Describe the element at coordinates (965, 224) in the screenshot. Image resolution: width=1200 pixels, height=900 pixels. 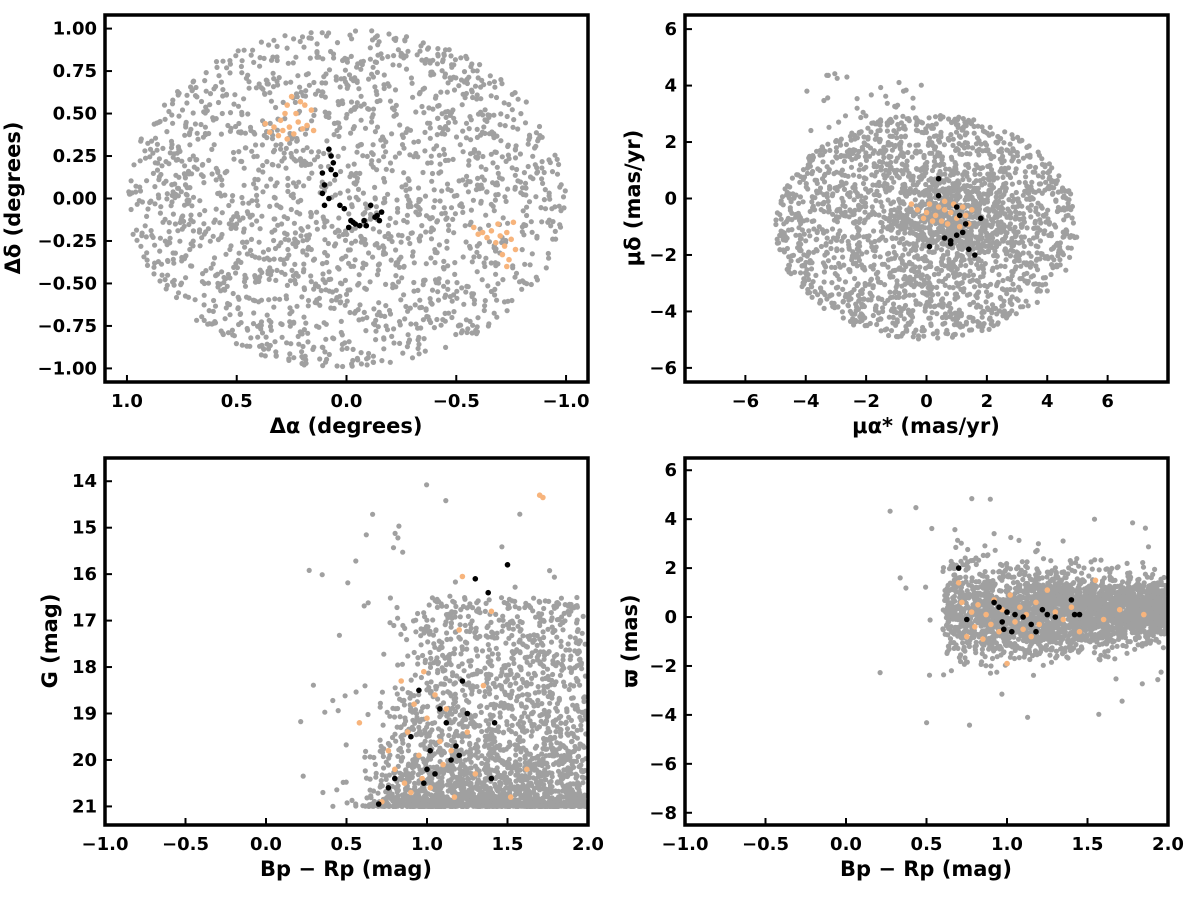
I see `proper-motion-group_b-point` at that location.